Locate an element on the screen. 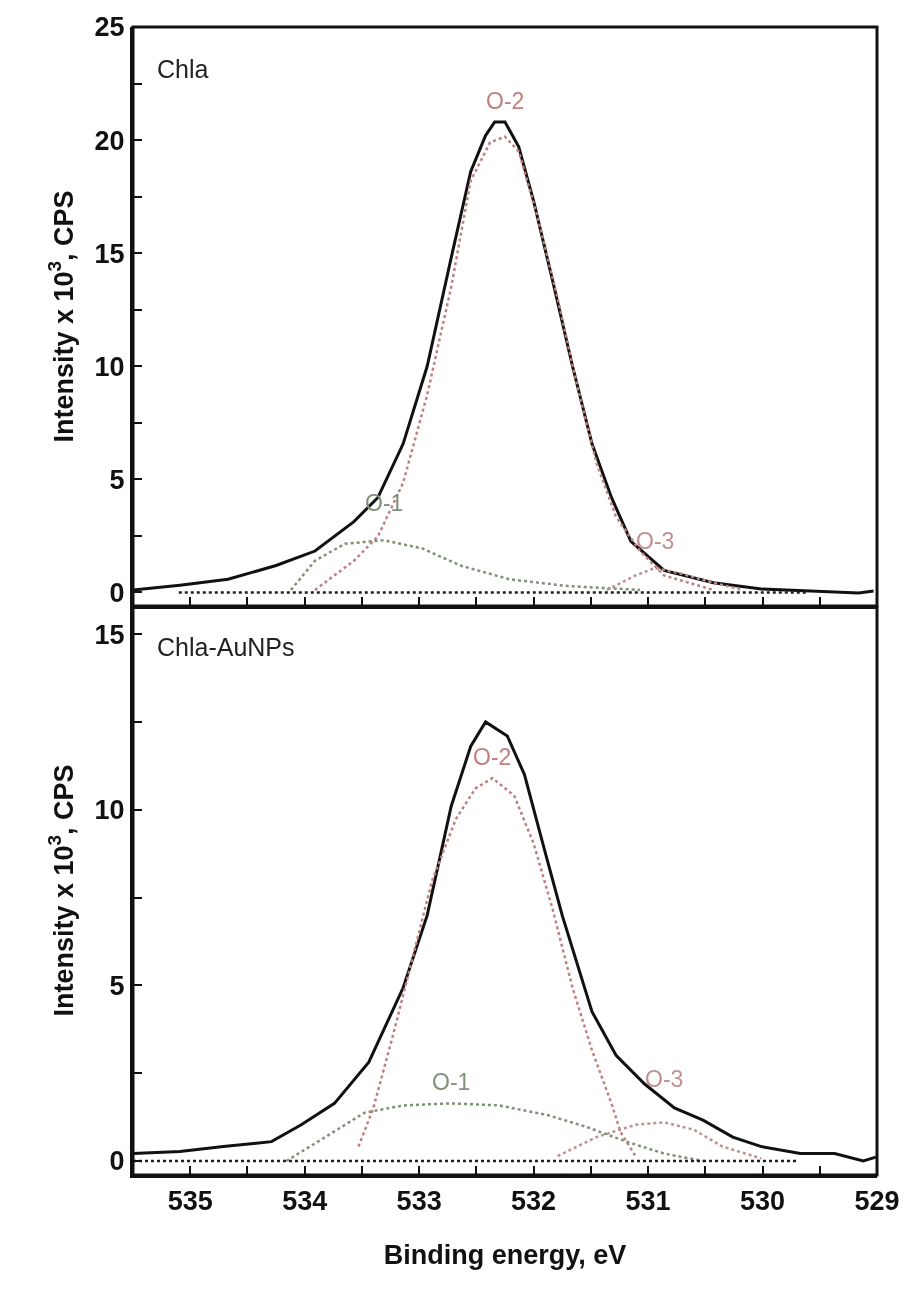 Image resolution: width=909 pixels, height=1297 pixels. annotation: Chla is located at coordinates (183, 69).